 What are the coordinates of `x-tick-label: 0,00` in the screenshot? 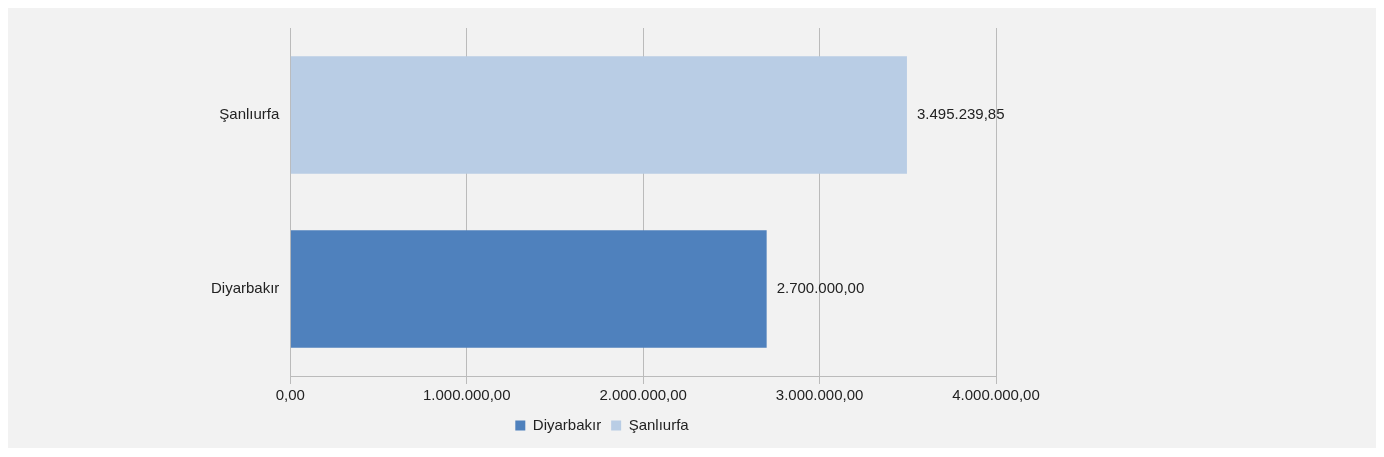 It's located at (290, 395).